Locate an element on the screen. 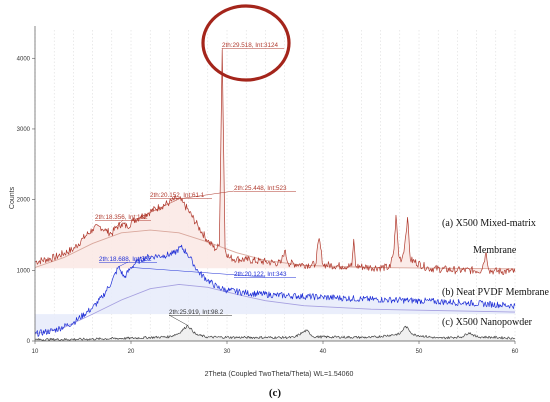 The image size is (550, 402). annotation-label: 2th:18.356, Int:182 is located at coordinates (121, 217).